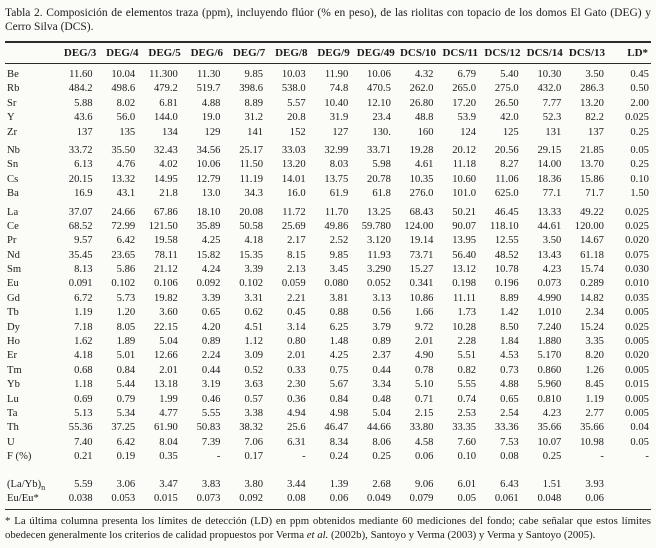  Describe the element at coordinates (379, 428) in the screenshot. I see `cell-value: 44.66` at that location.